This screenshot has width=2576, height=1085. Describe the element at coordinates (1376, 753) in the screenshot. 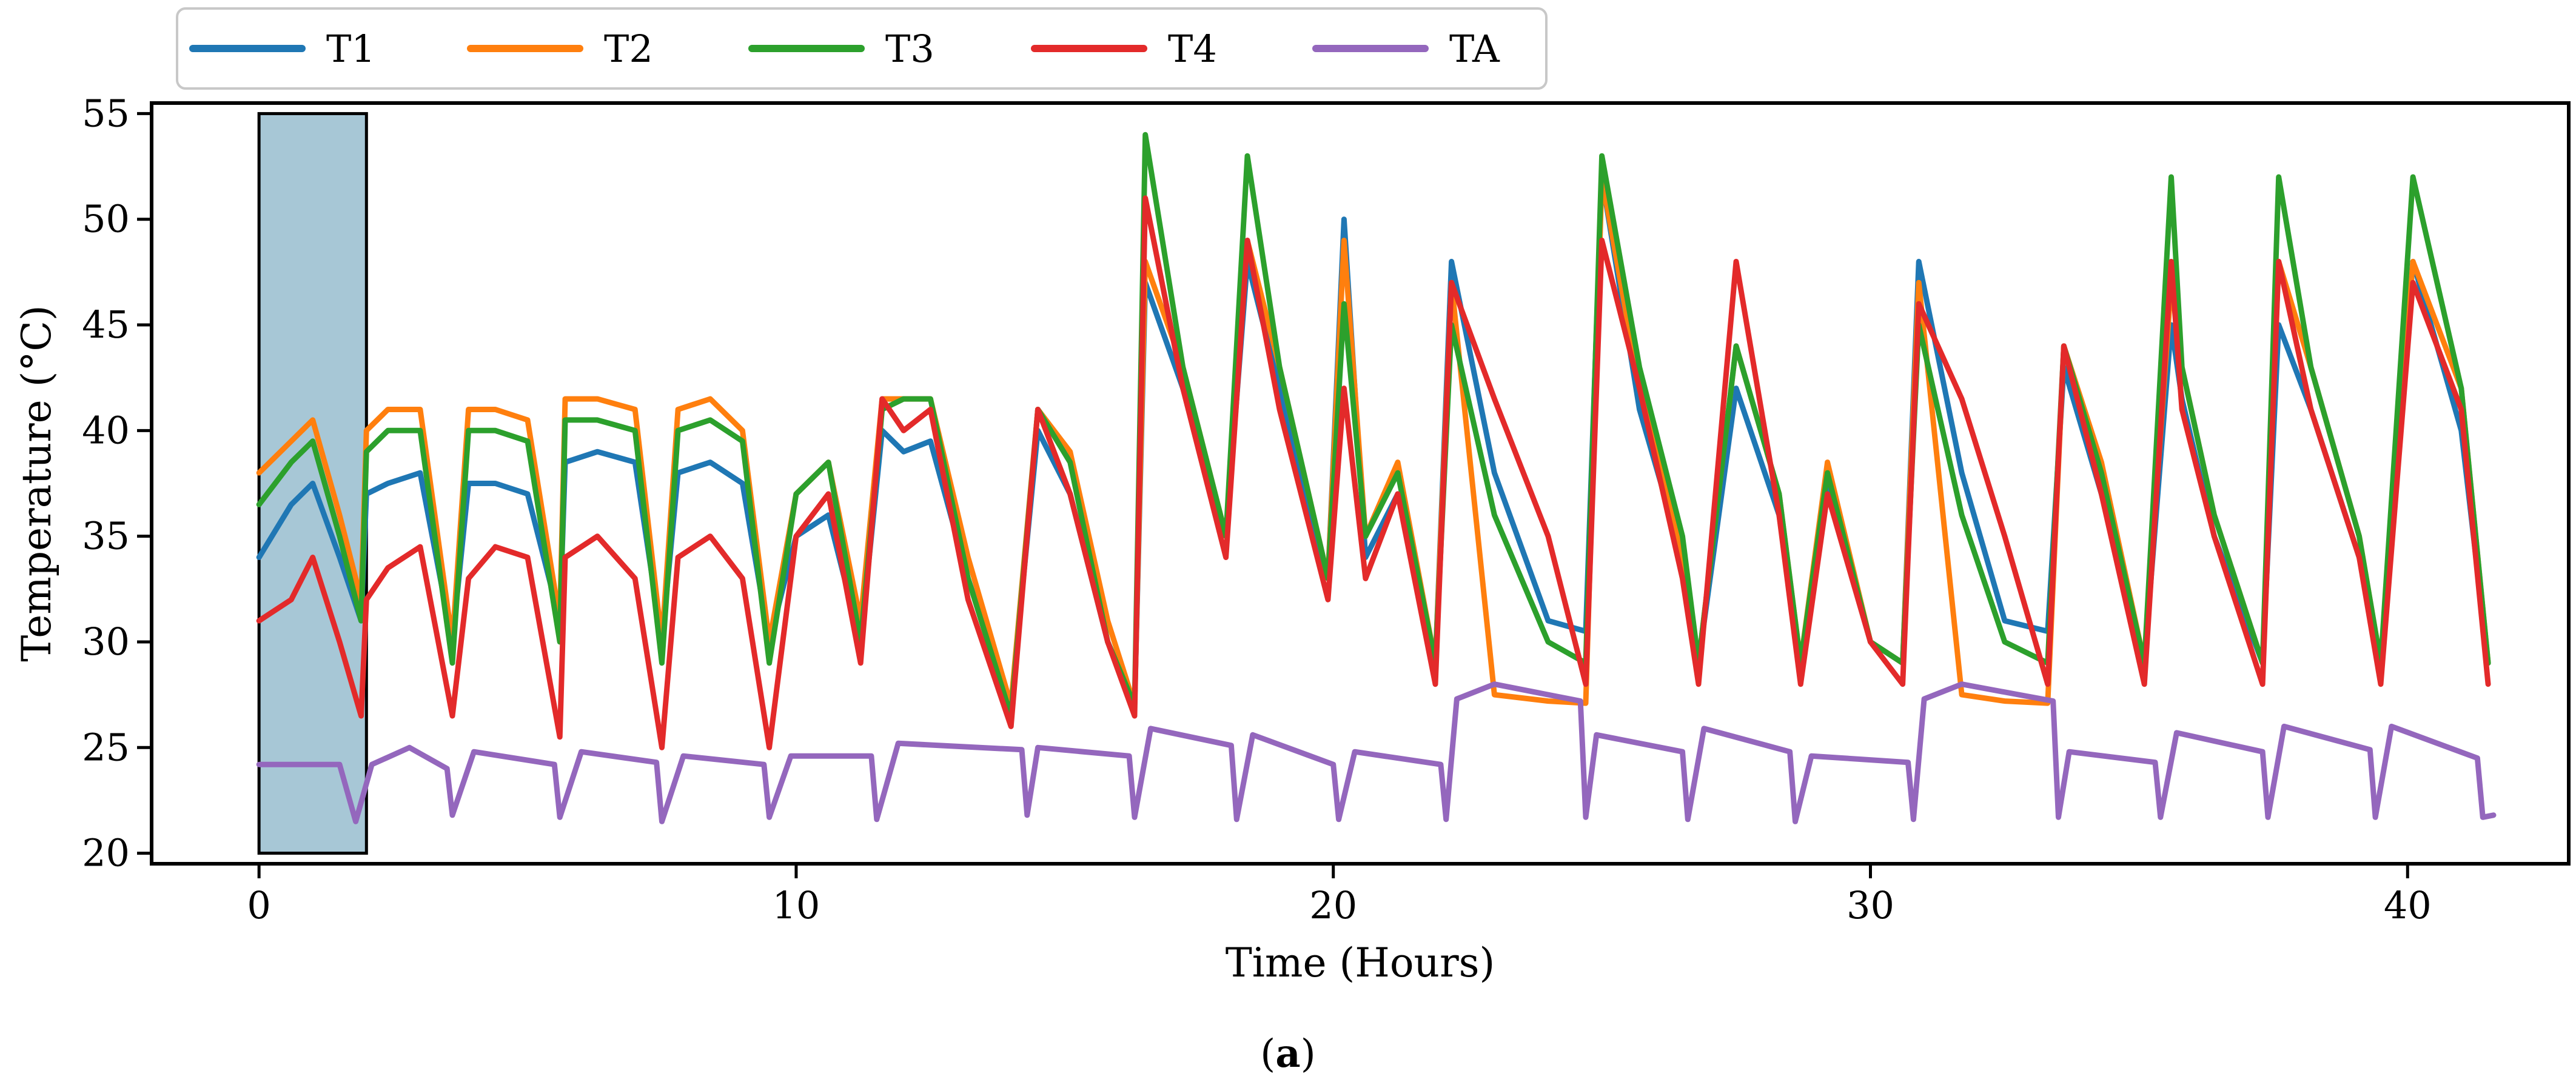

I see `series-line-ta` at that location.